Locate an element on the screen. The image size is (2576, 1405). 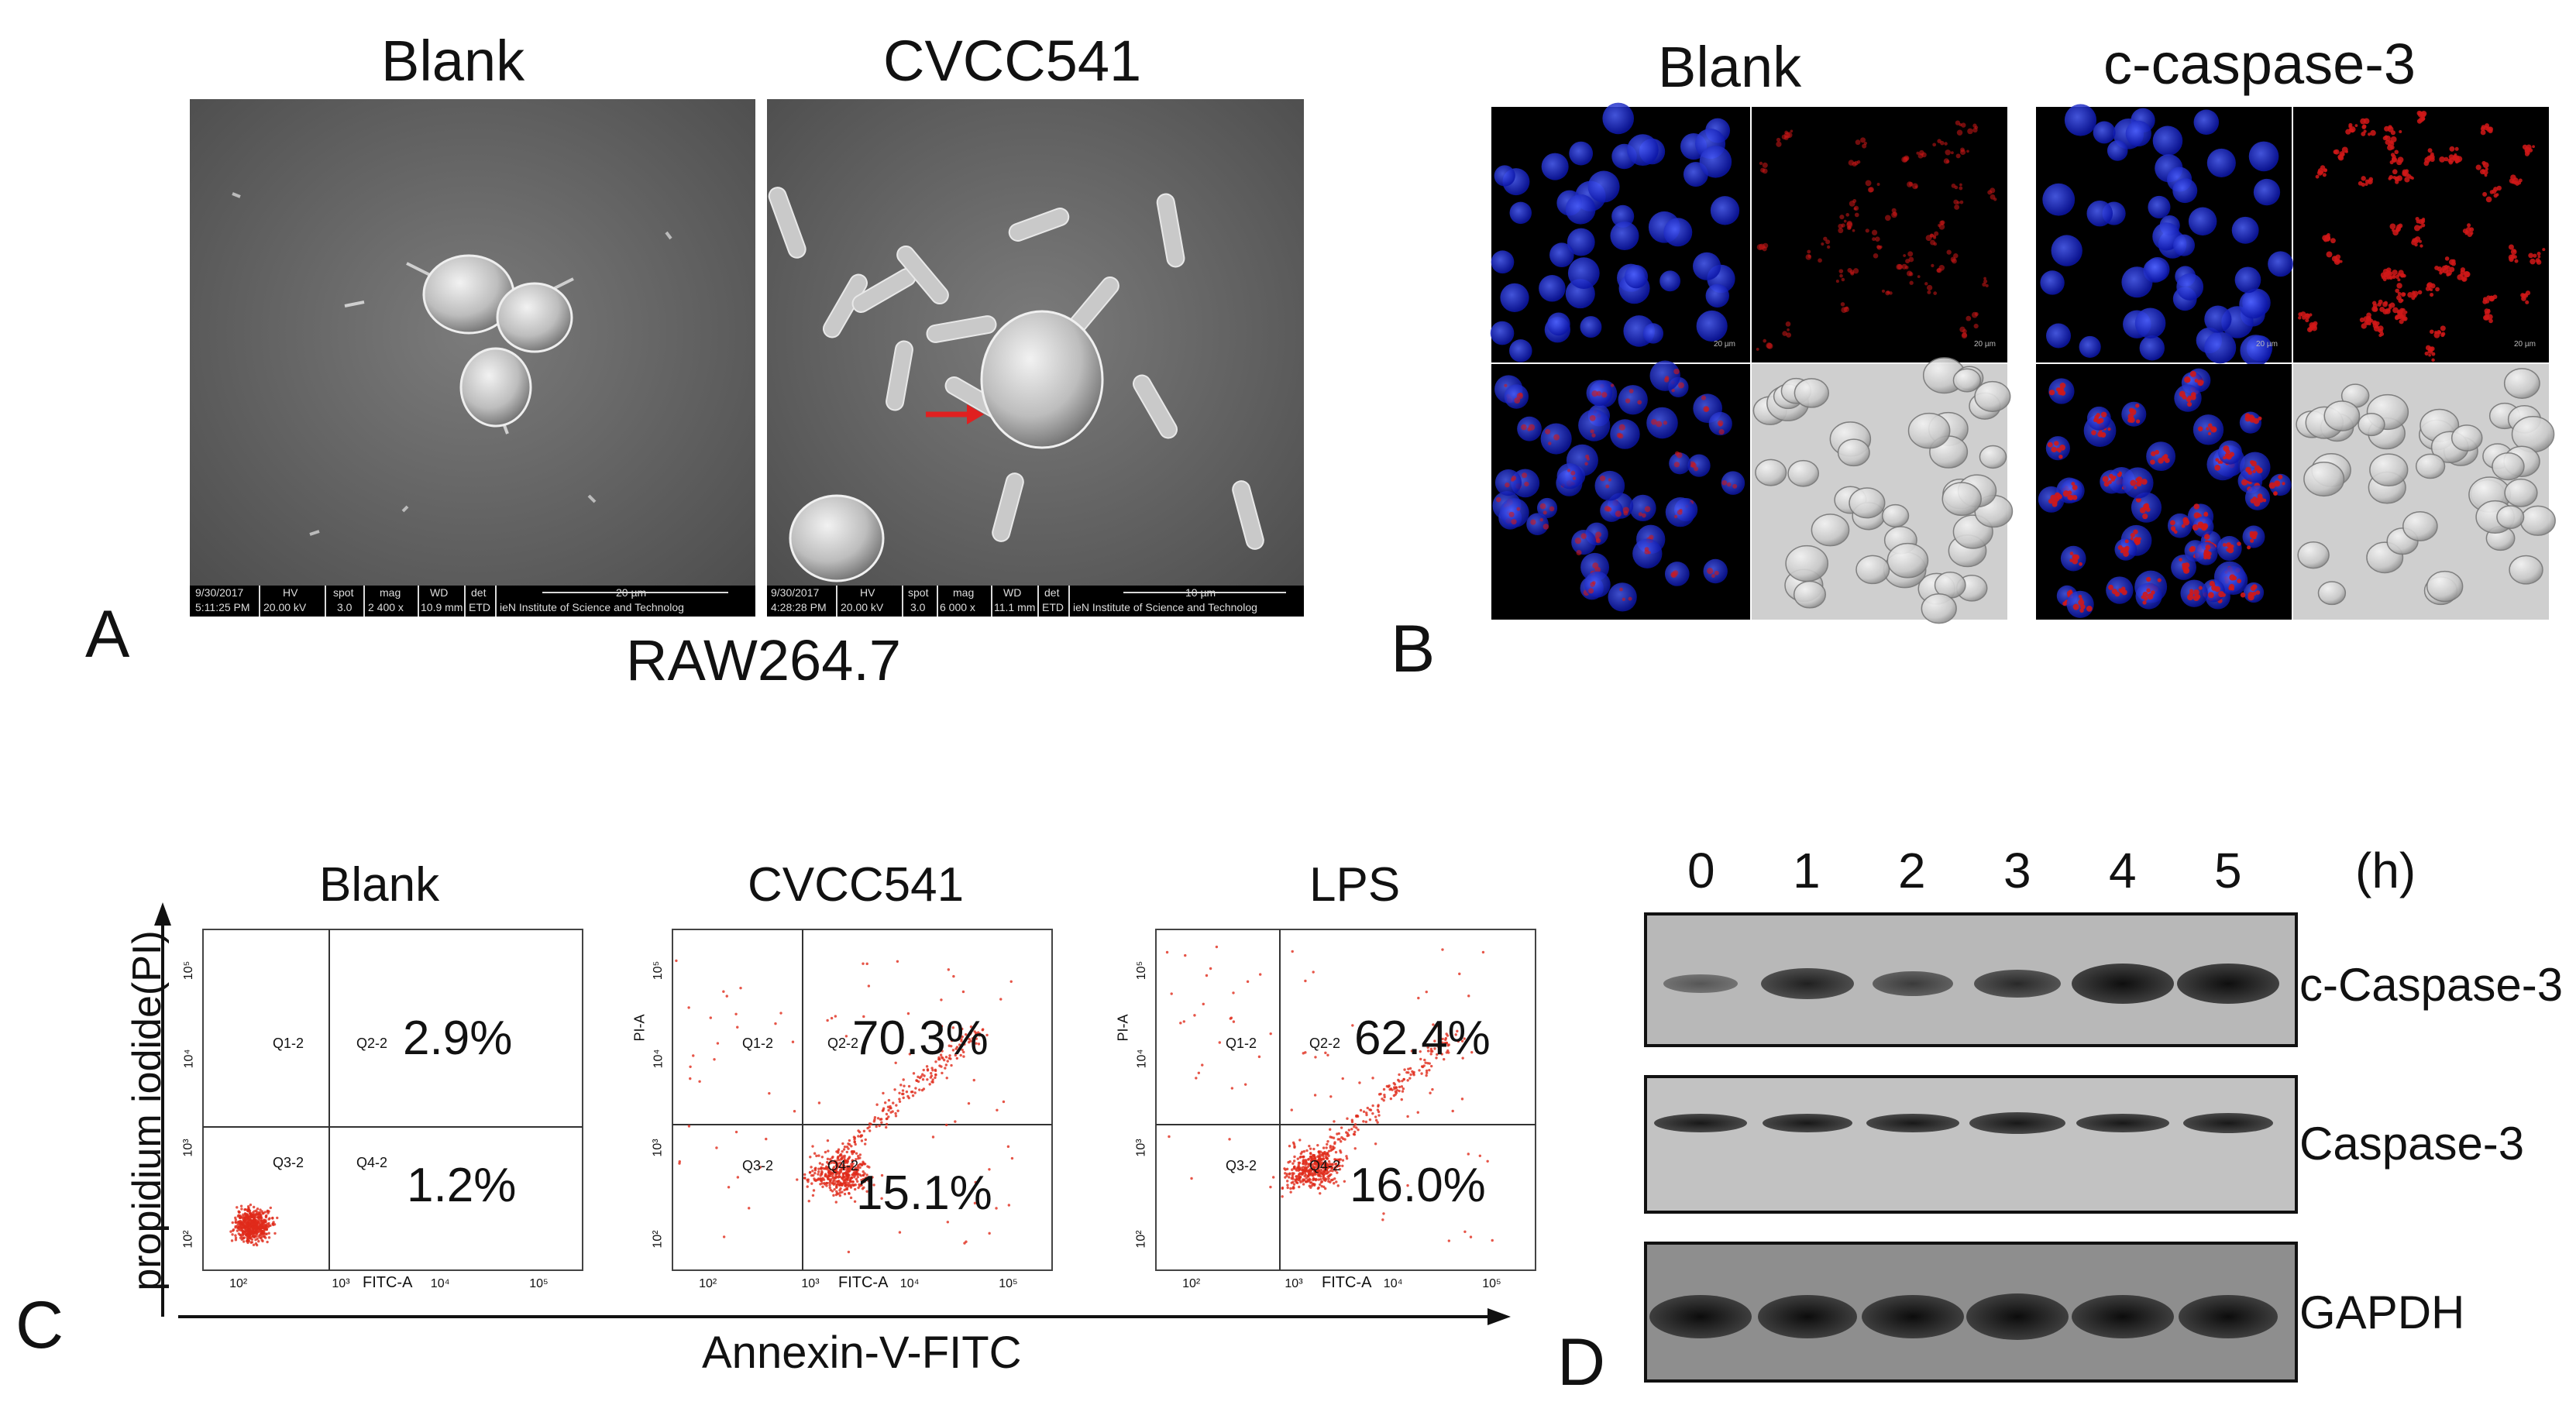
flow-title-lps: LPS is located at coordinates (1355, 885).